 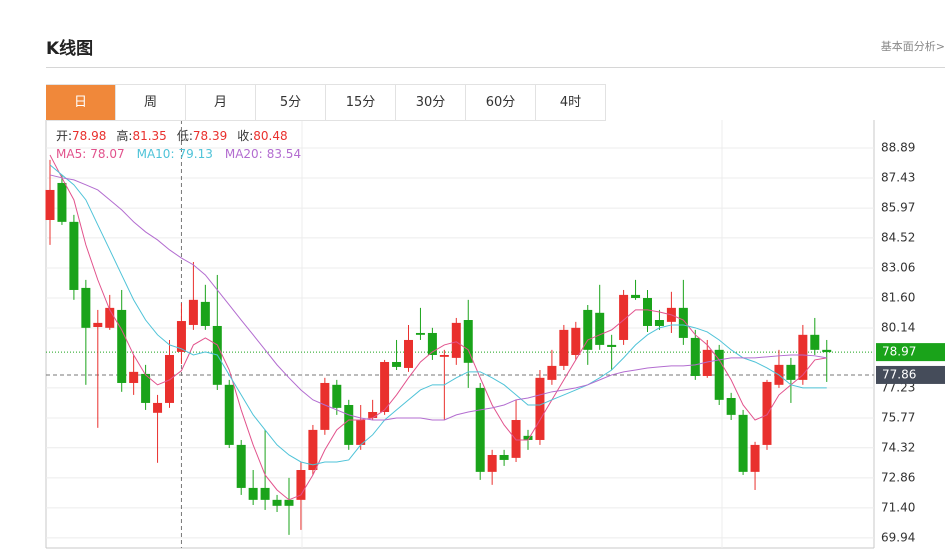 I want to click on ohlc-info: 开:78.98 高:81.35 低:78.39 收:80.48, so click(x=172, y=135).